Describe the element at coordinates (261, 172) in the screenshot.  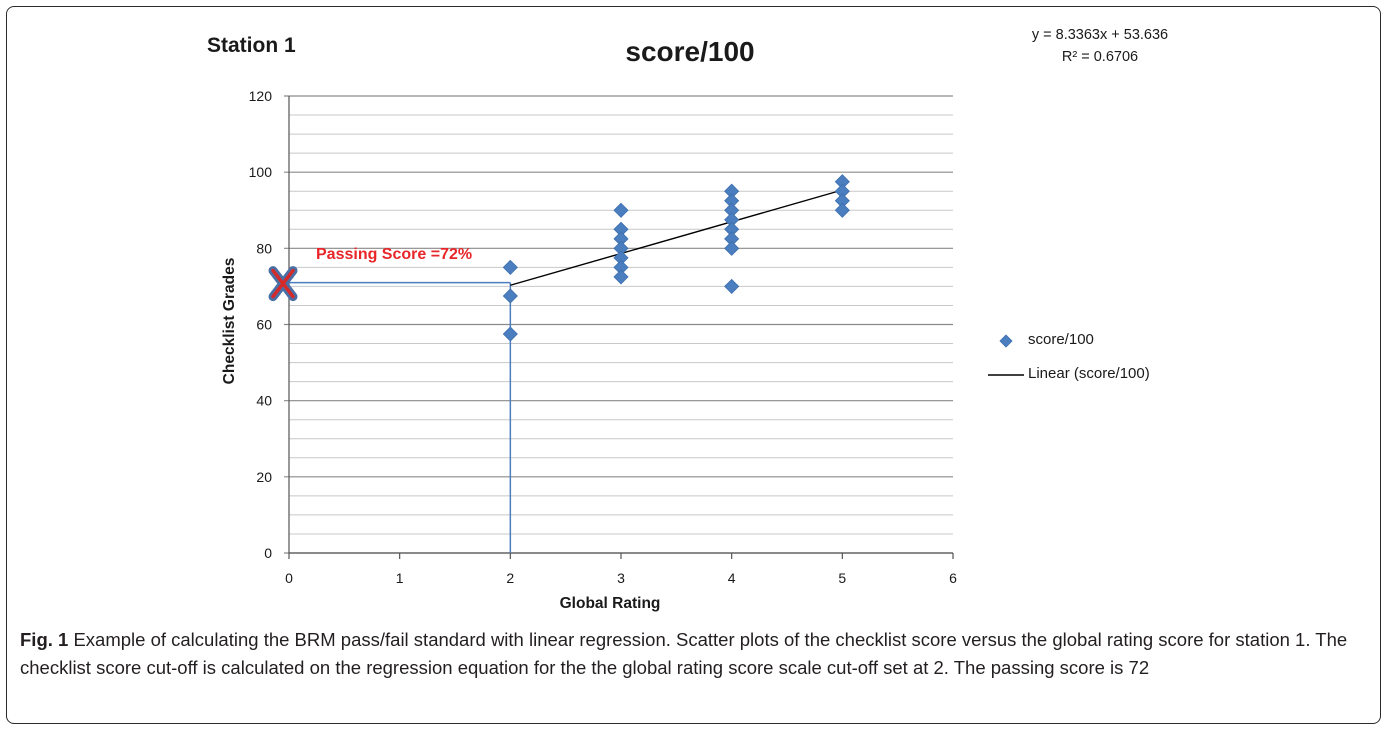
I see `y-tick-label: 100` at that location.